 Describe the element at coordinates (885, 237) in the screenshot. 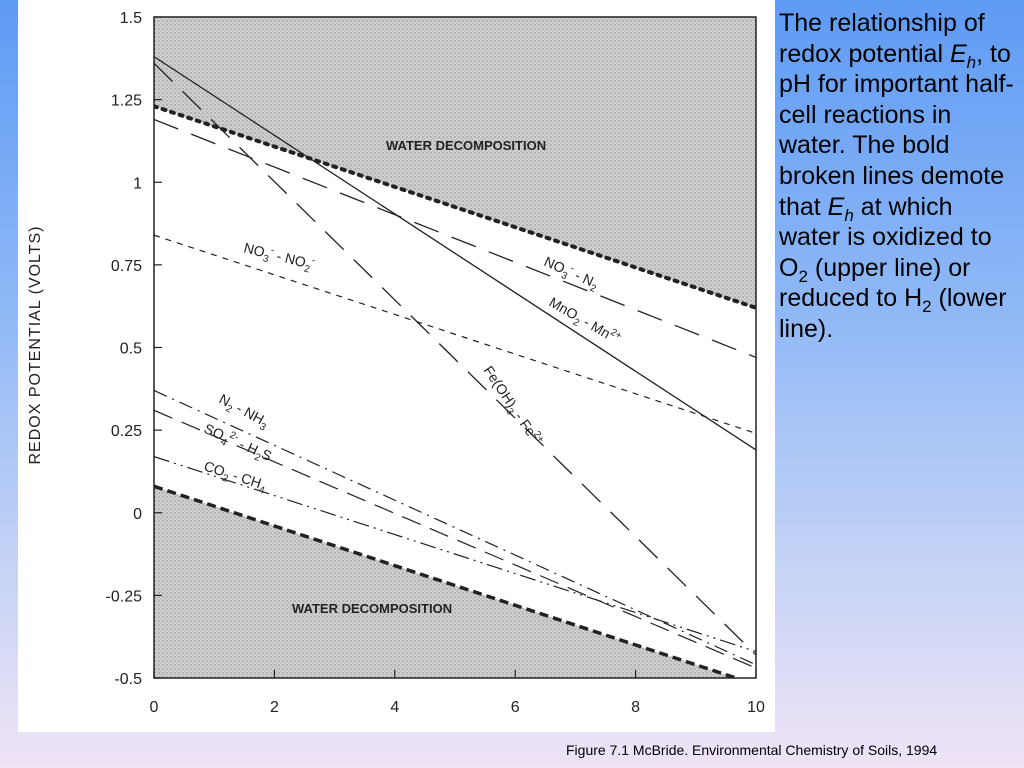

I see `desc-part-3: at which water is oxidized to O` at that location.